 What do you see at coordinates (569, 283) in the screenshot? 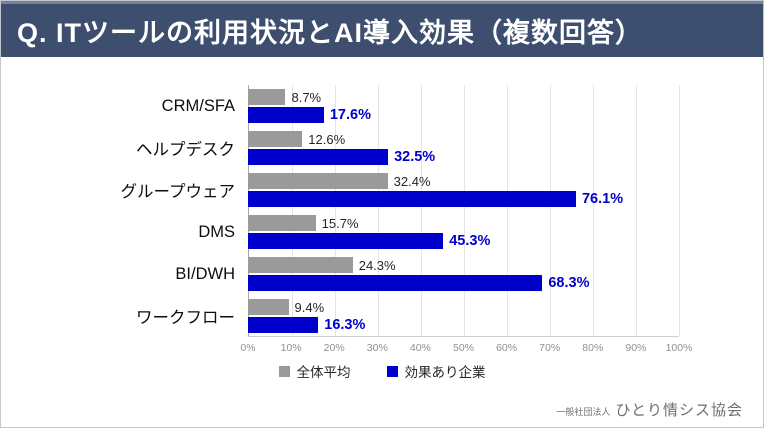
I see `bar-value-label: 68.3%` at bounding box center [569, 283].